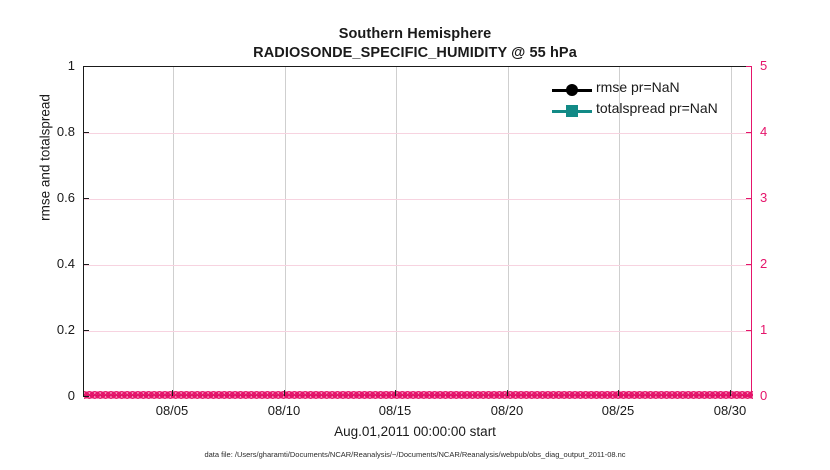 The height and width of the screenshot is (470, 830). I want to click on y-axis-tick-label-right: 4, so click(764, 131).